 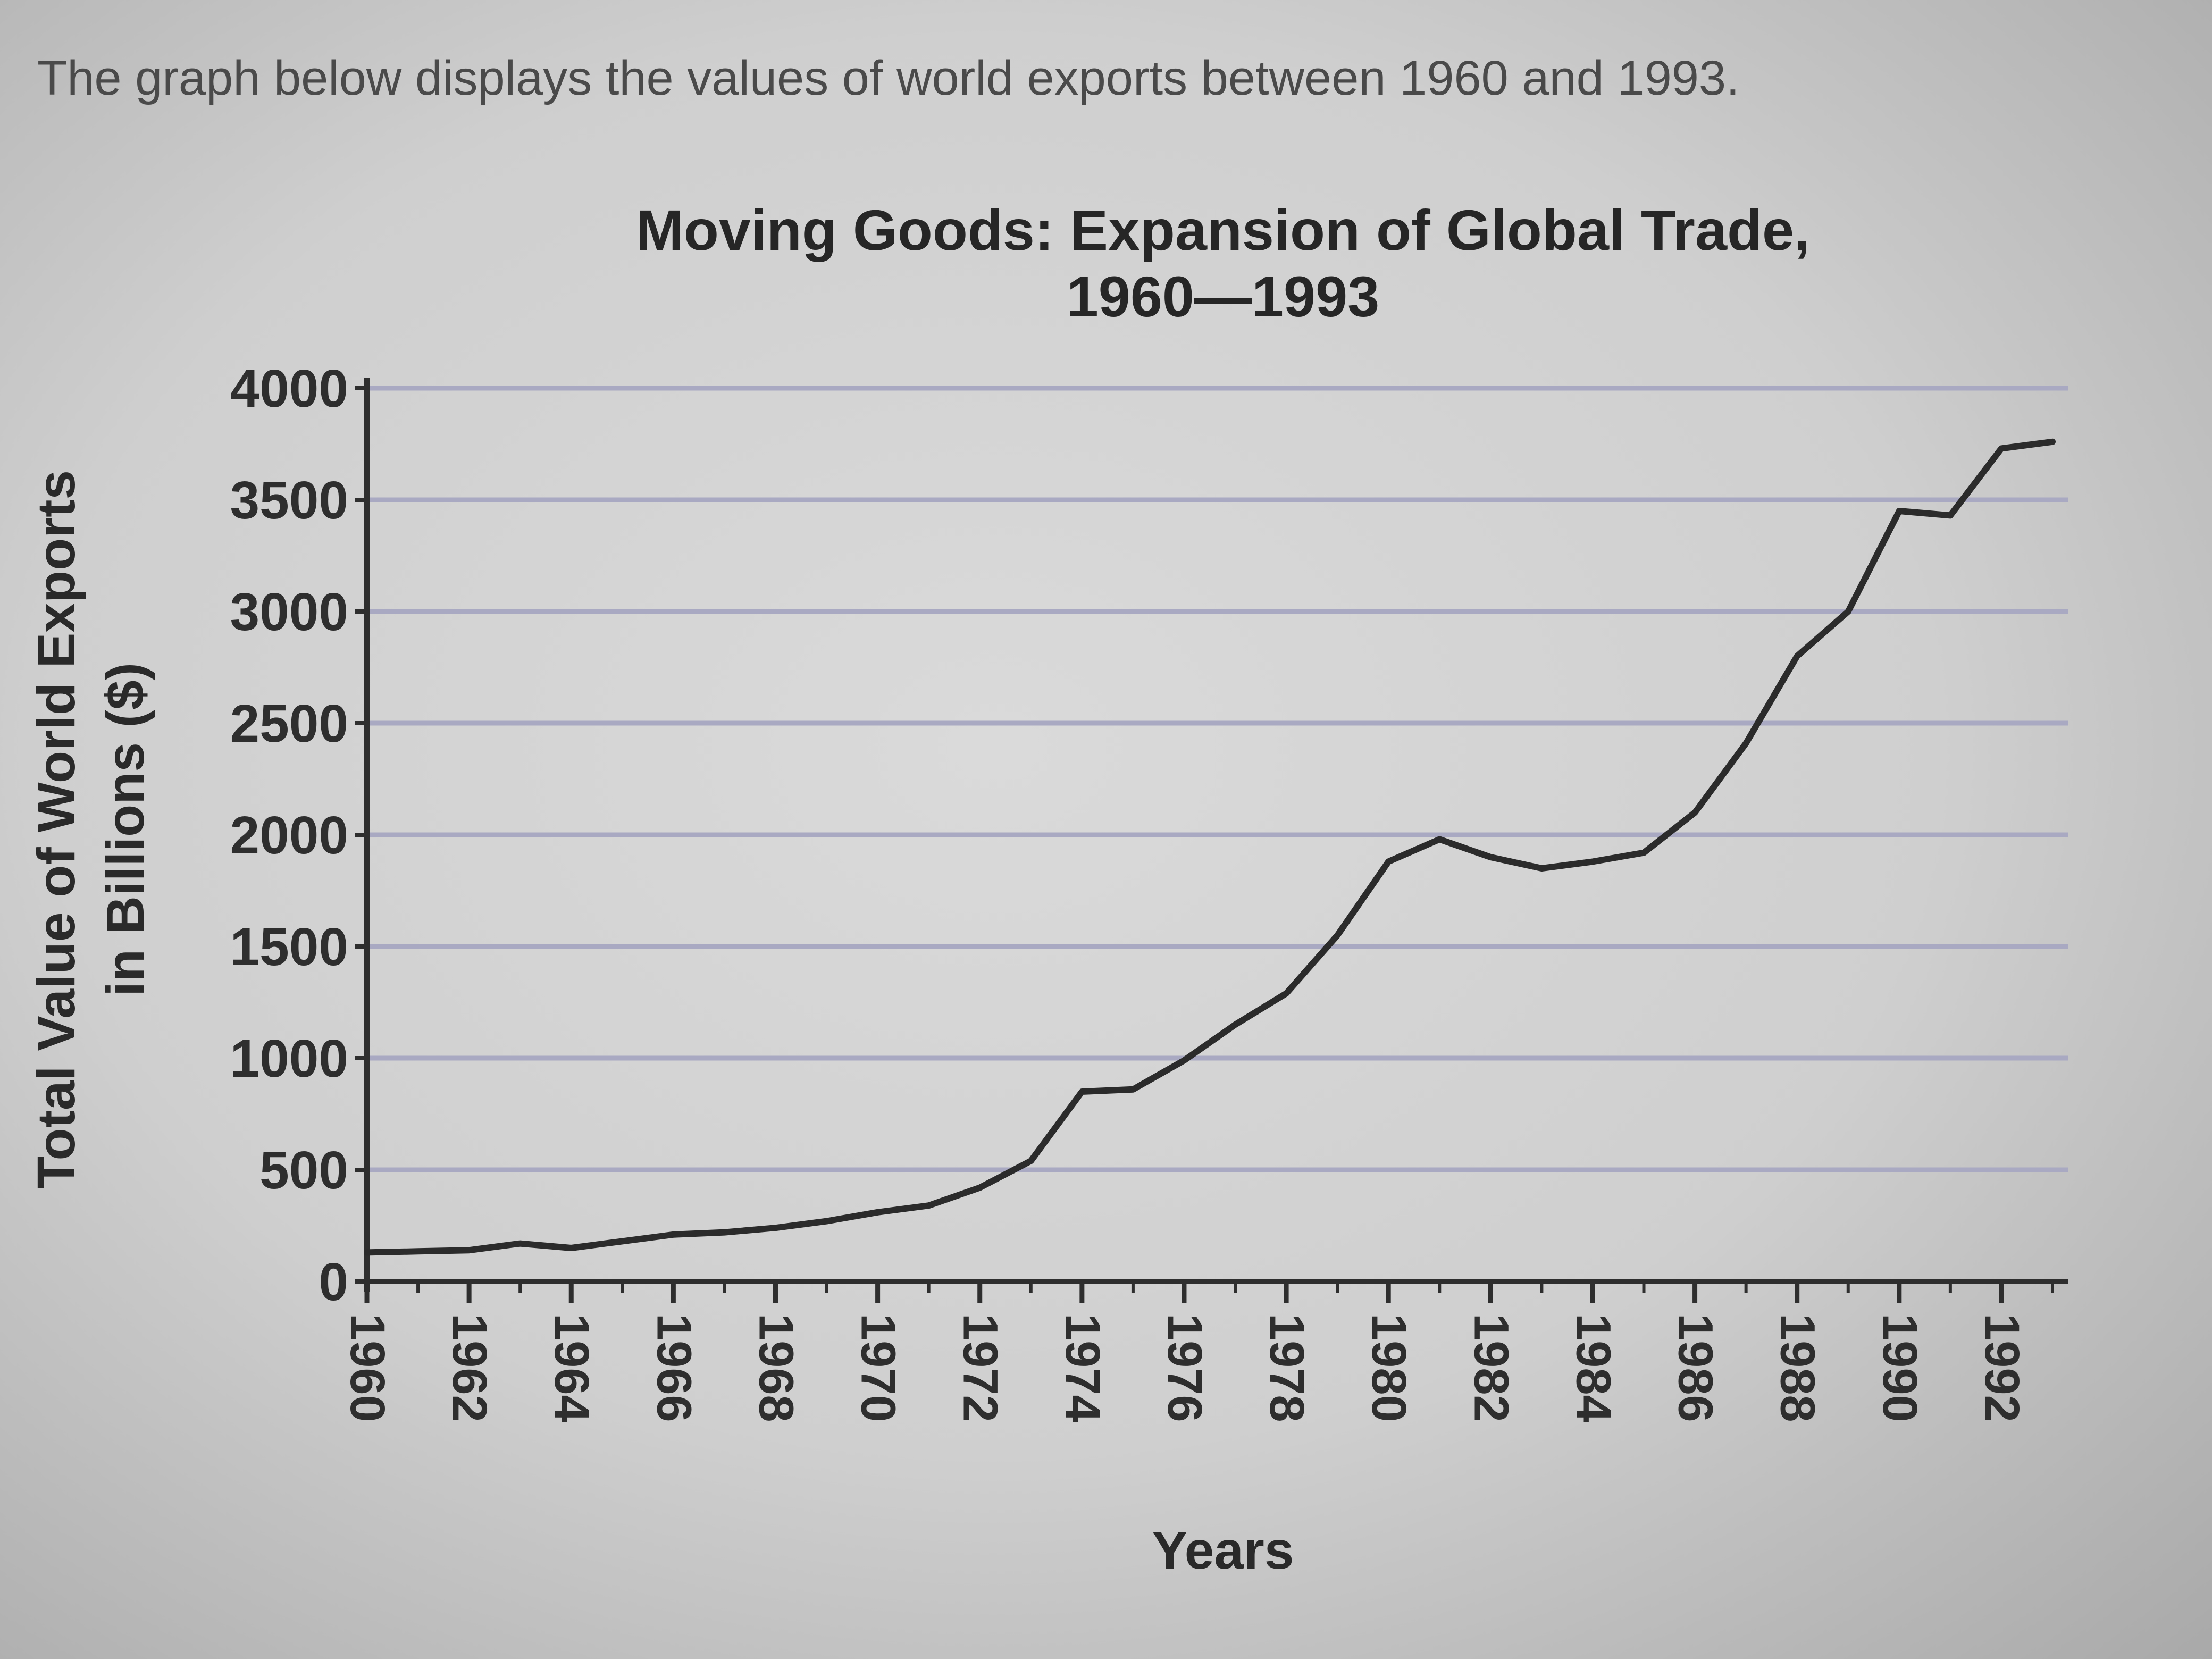 I want to click on x-tick-label-1962: 1962, so click(x=469, y=1367).